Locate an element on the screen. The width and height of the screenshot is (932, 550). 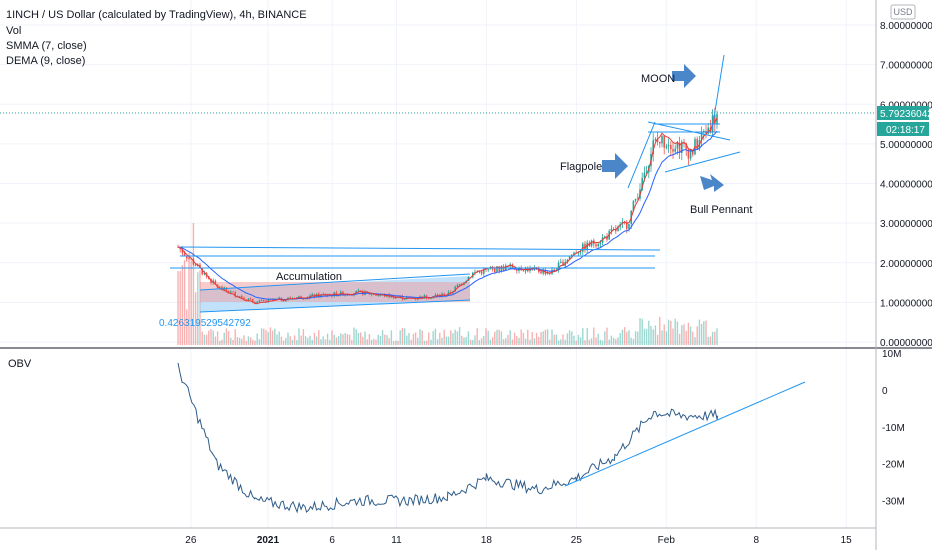
pennant-top-line is located at coordinates (689, 131).